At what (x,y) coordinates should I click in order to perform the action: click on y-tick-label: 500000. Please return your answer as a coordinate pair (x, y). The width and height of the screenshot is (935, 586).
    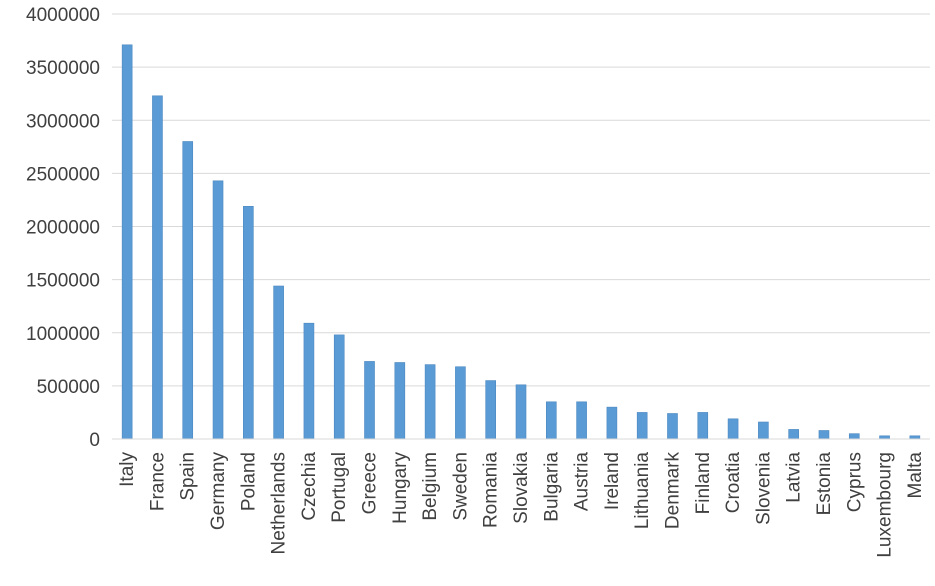
    Looking at the image, I should click on (68, 387).